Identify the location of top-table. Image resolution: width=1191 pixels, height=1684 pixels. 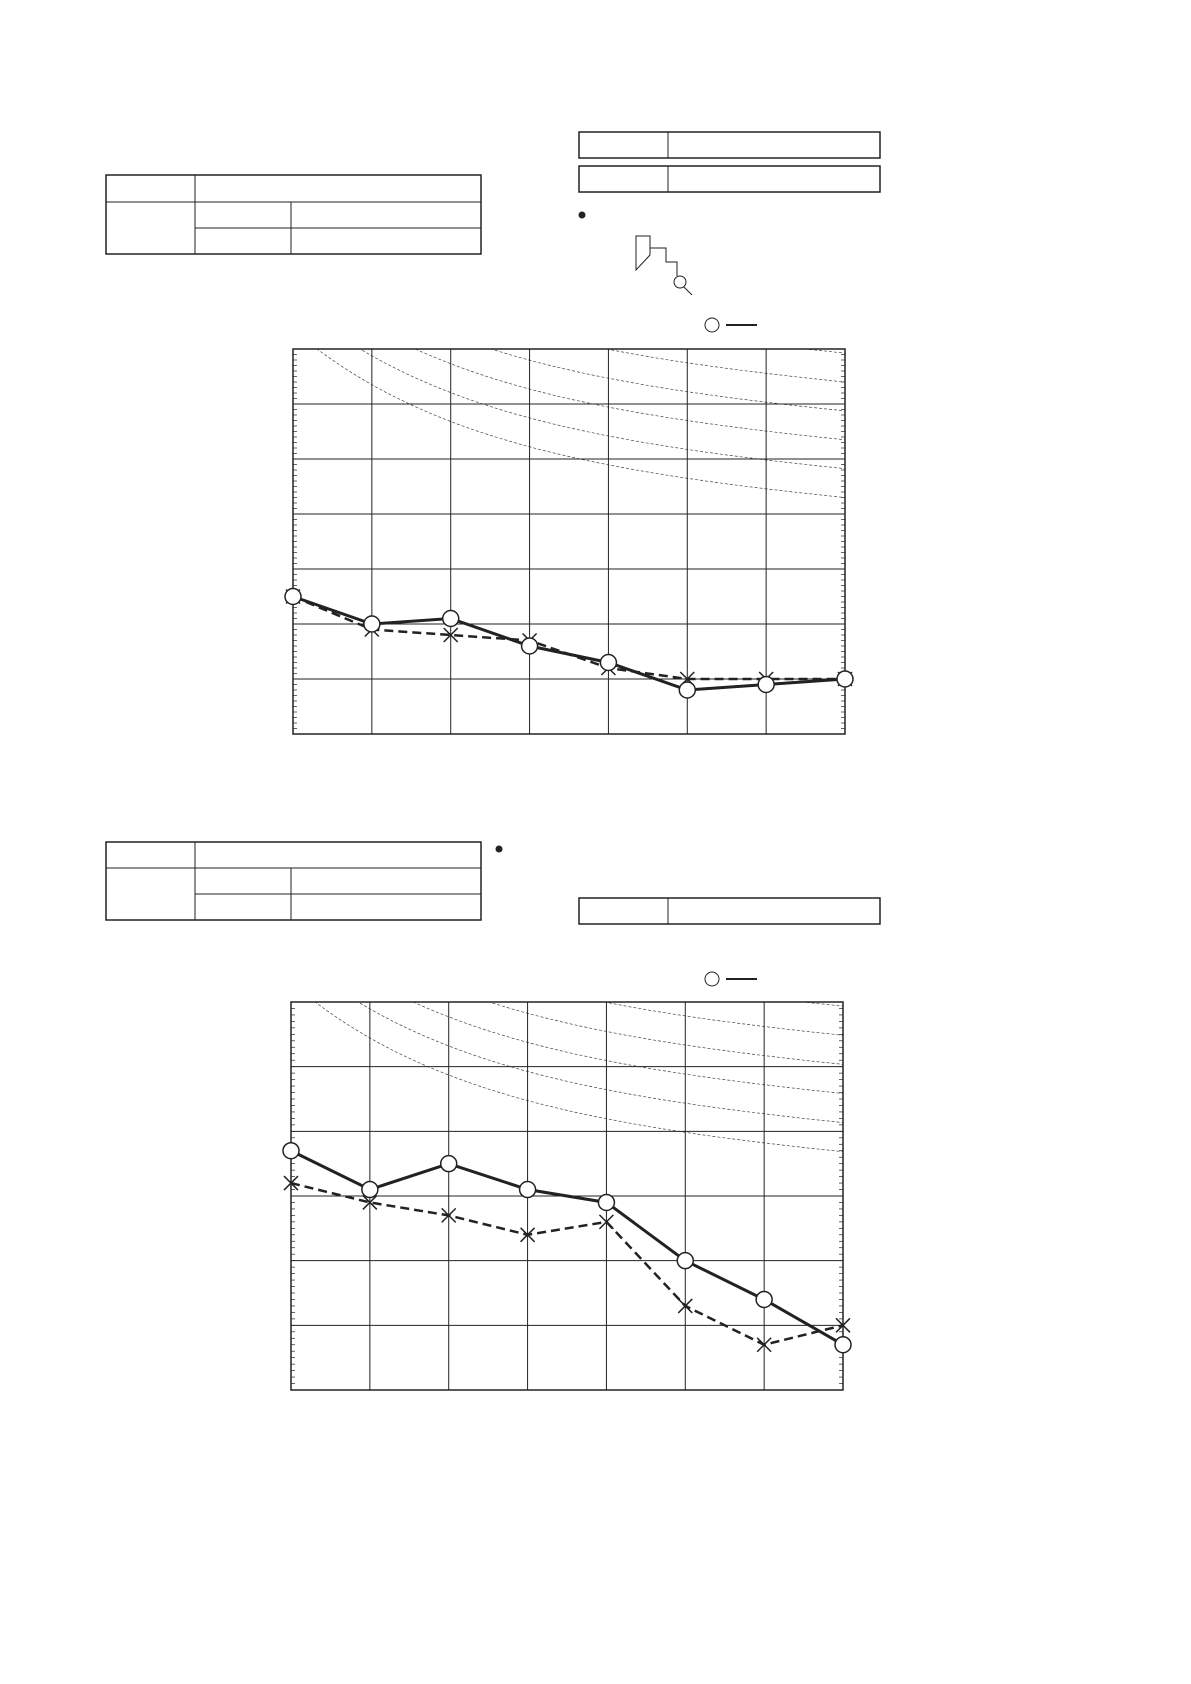
(293, 214).